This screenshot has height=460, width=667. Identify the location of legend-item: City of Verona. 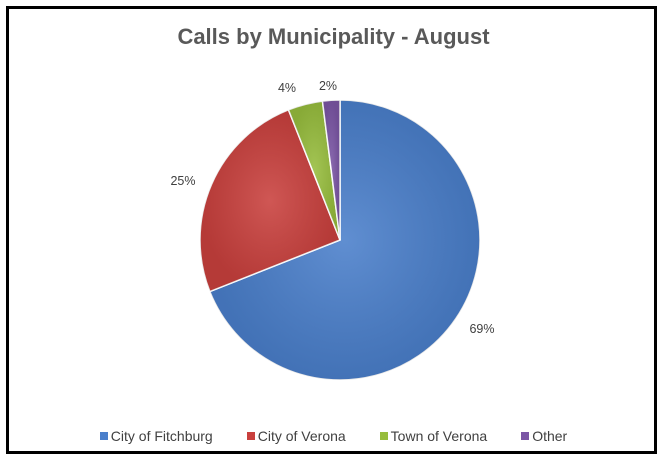
(296, 436).